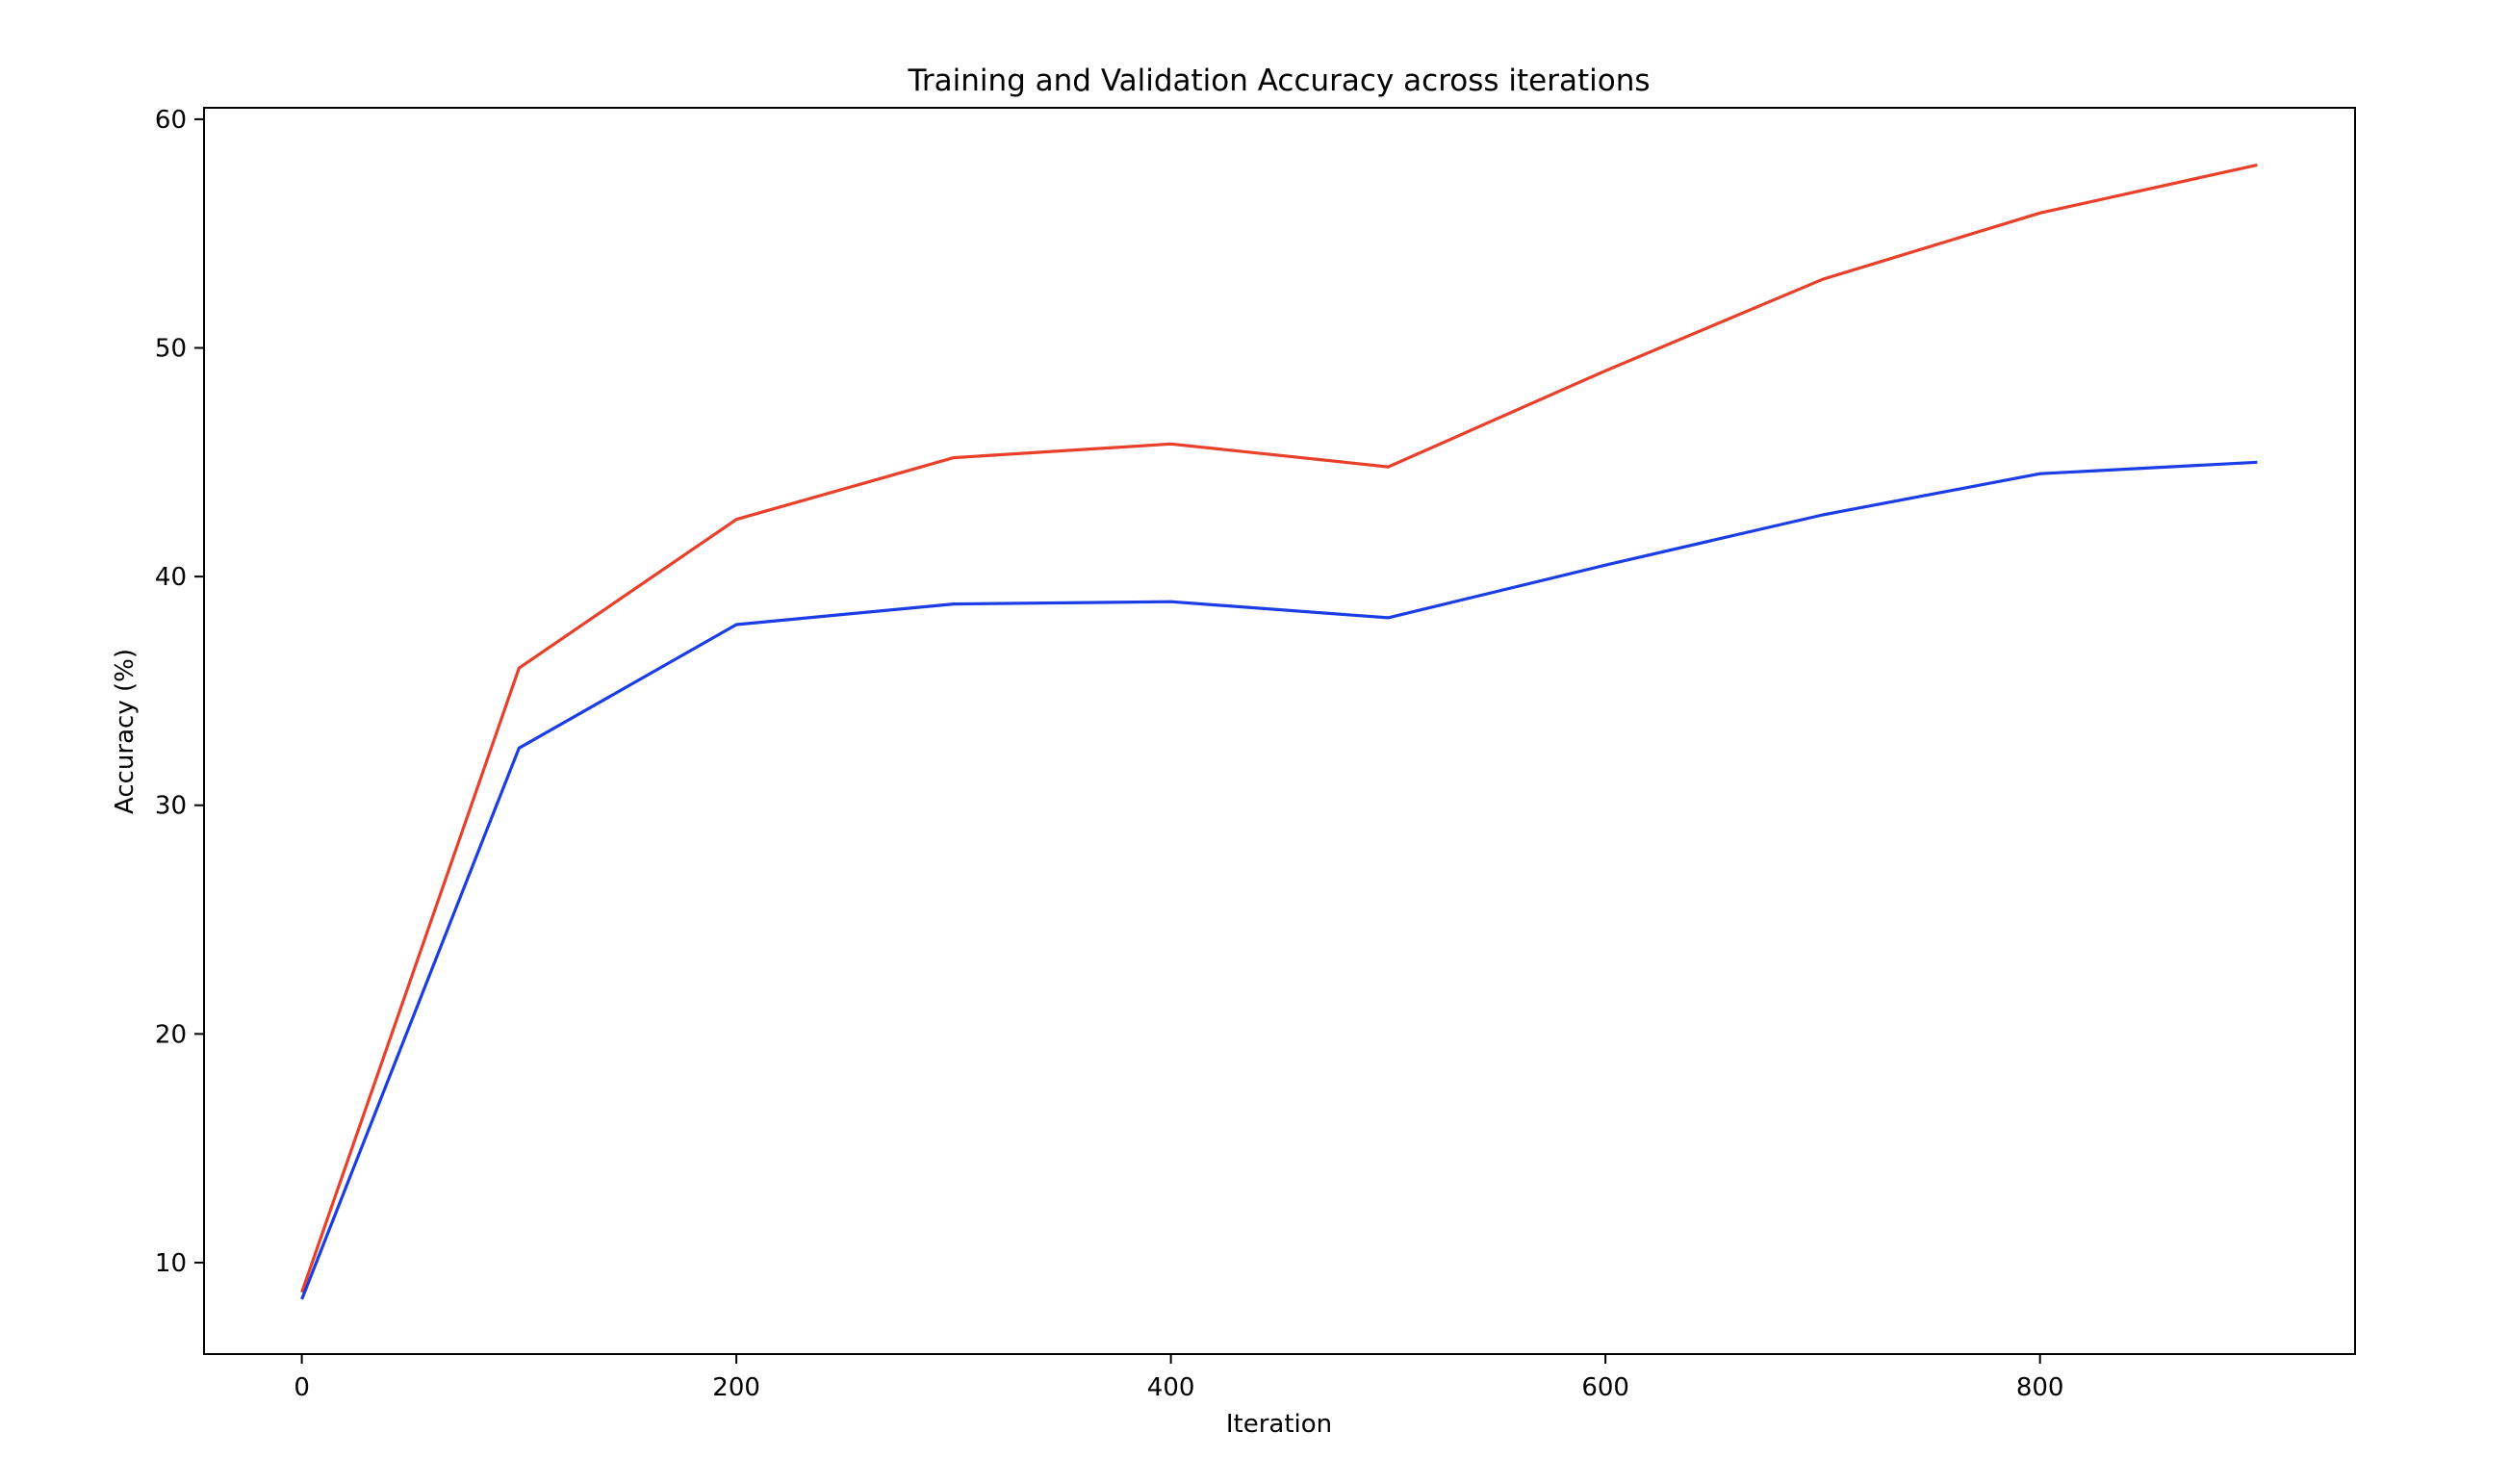  Describe the element at coordinates (126, 731) in the screenshot. I see `y-axis-label: Accuracy (%)` at that location.